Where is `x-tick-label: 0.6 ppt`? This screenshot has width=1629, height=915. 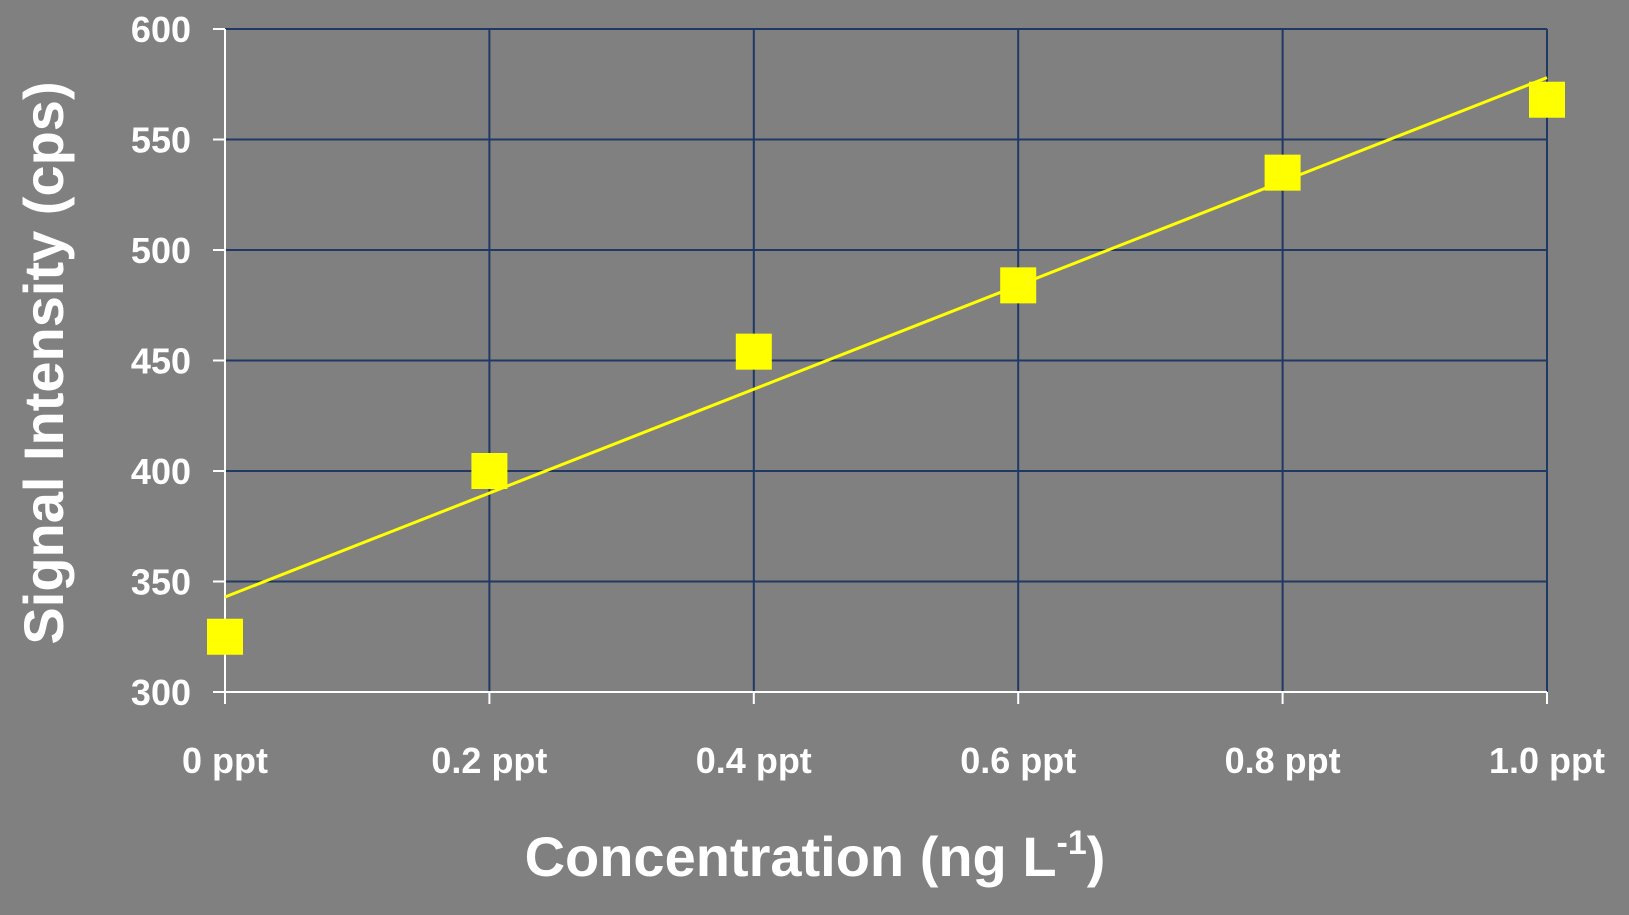 x-tick-label: 0.6 ppt is located at coordinates (1018, 760).